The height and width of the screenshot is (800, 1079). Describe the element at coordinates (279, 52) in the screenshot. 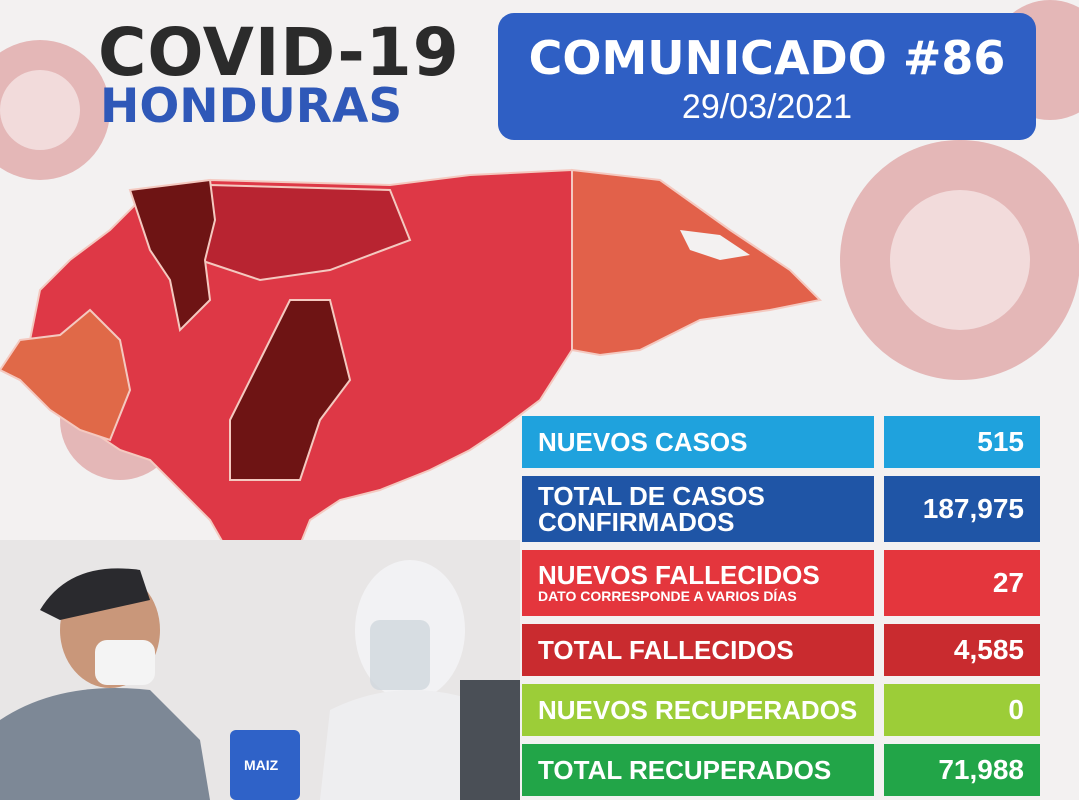

I see `title-covid: COVID-19` at that location.